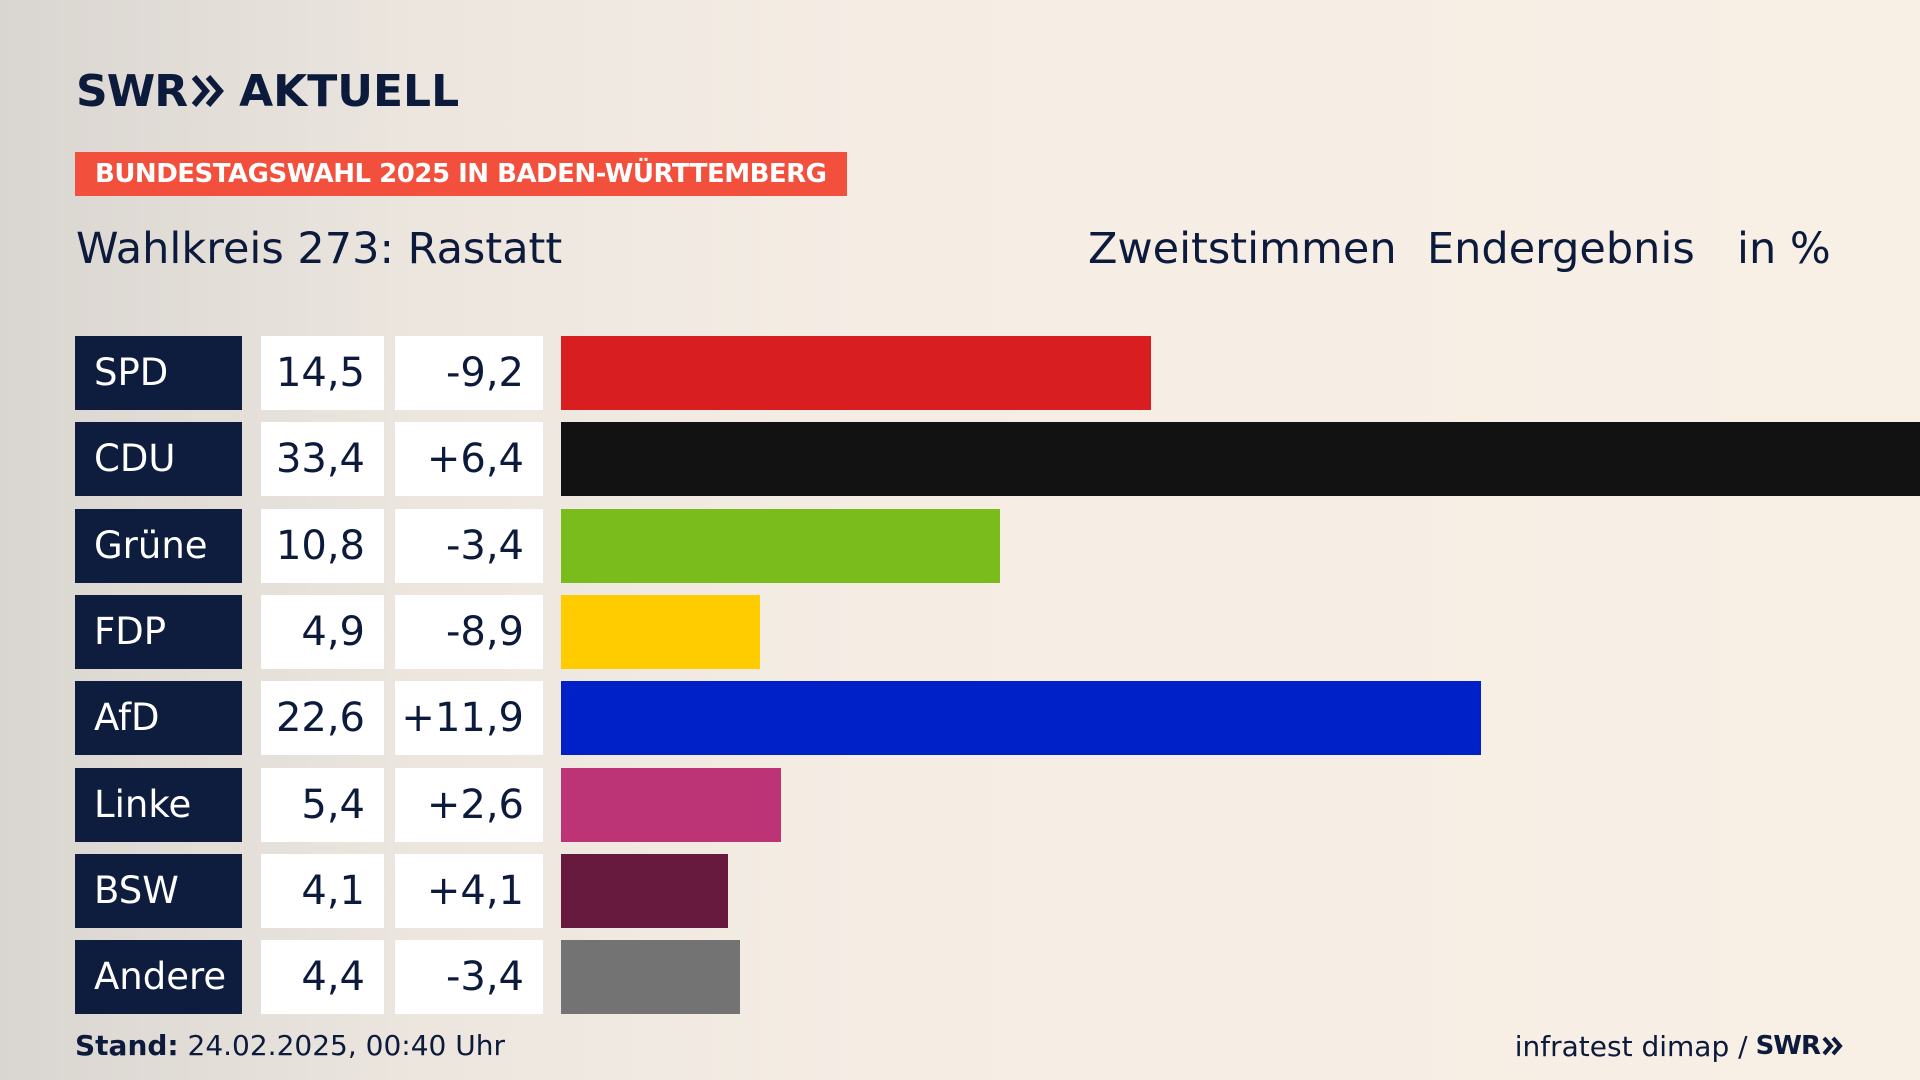 The height and width of the screenshot is (1080, 1920). I want to click on vote-share-value: 14,5, so click(322, 373).